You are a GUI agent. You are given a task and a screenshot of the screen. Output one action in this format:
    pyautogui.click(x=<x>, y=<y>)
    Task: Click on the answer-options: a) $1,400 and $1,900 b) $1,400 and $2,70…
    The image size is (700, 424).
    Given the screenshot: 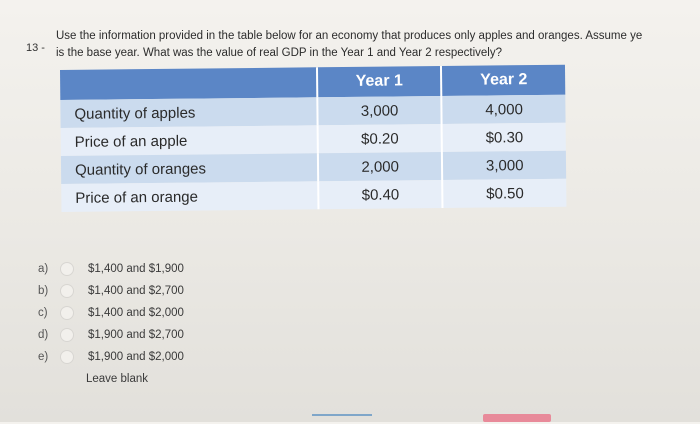 What is the action you would take?
    pyautogui.click(x=111, y=324)
    